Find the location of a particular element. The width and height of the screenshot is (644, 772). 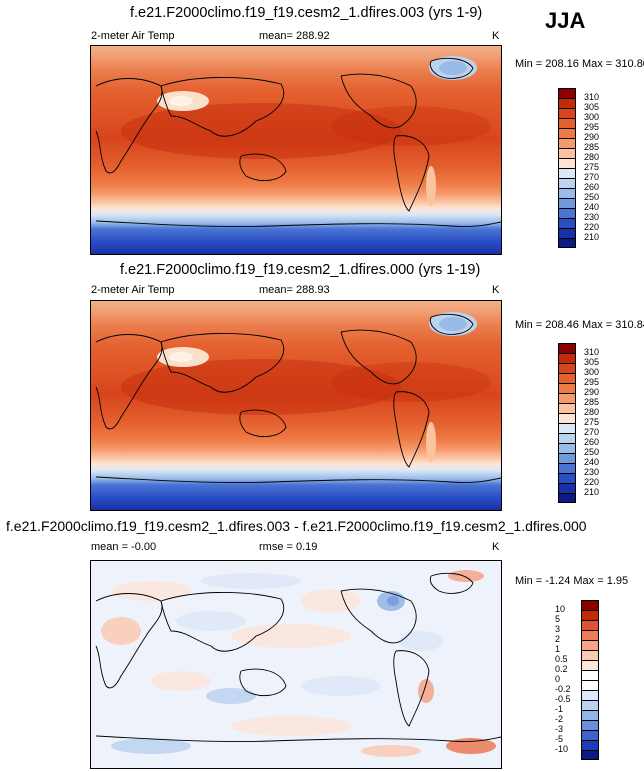

panel1-variable: 2-meter Air Temp is located at coordinates (133, 36).